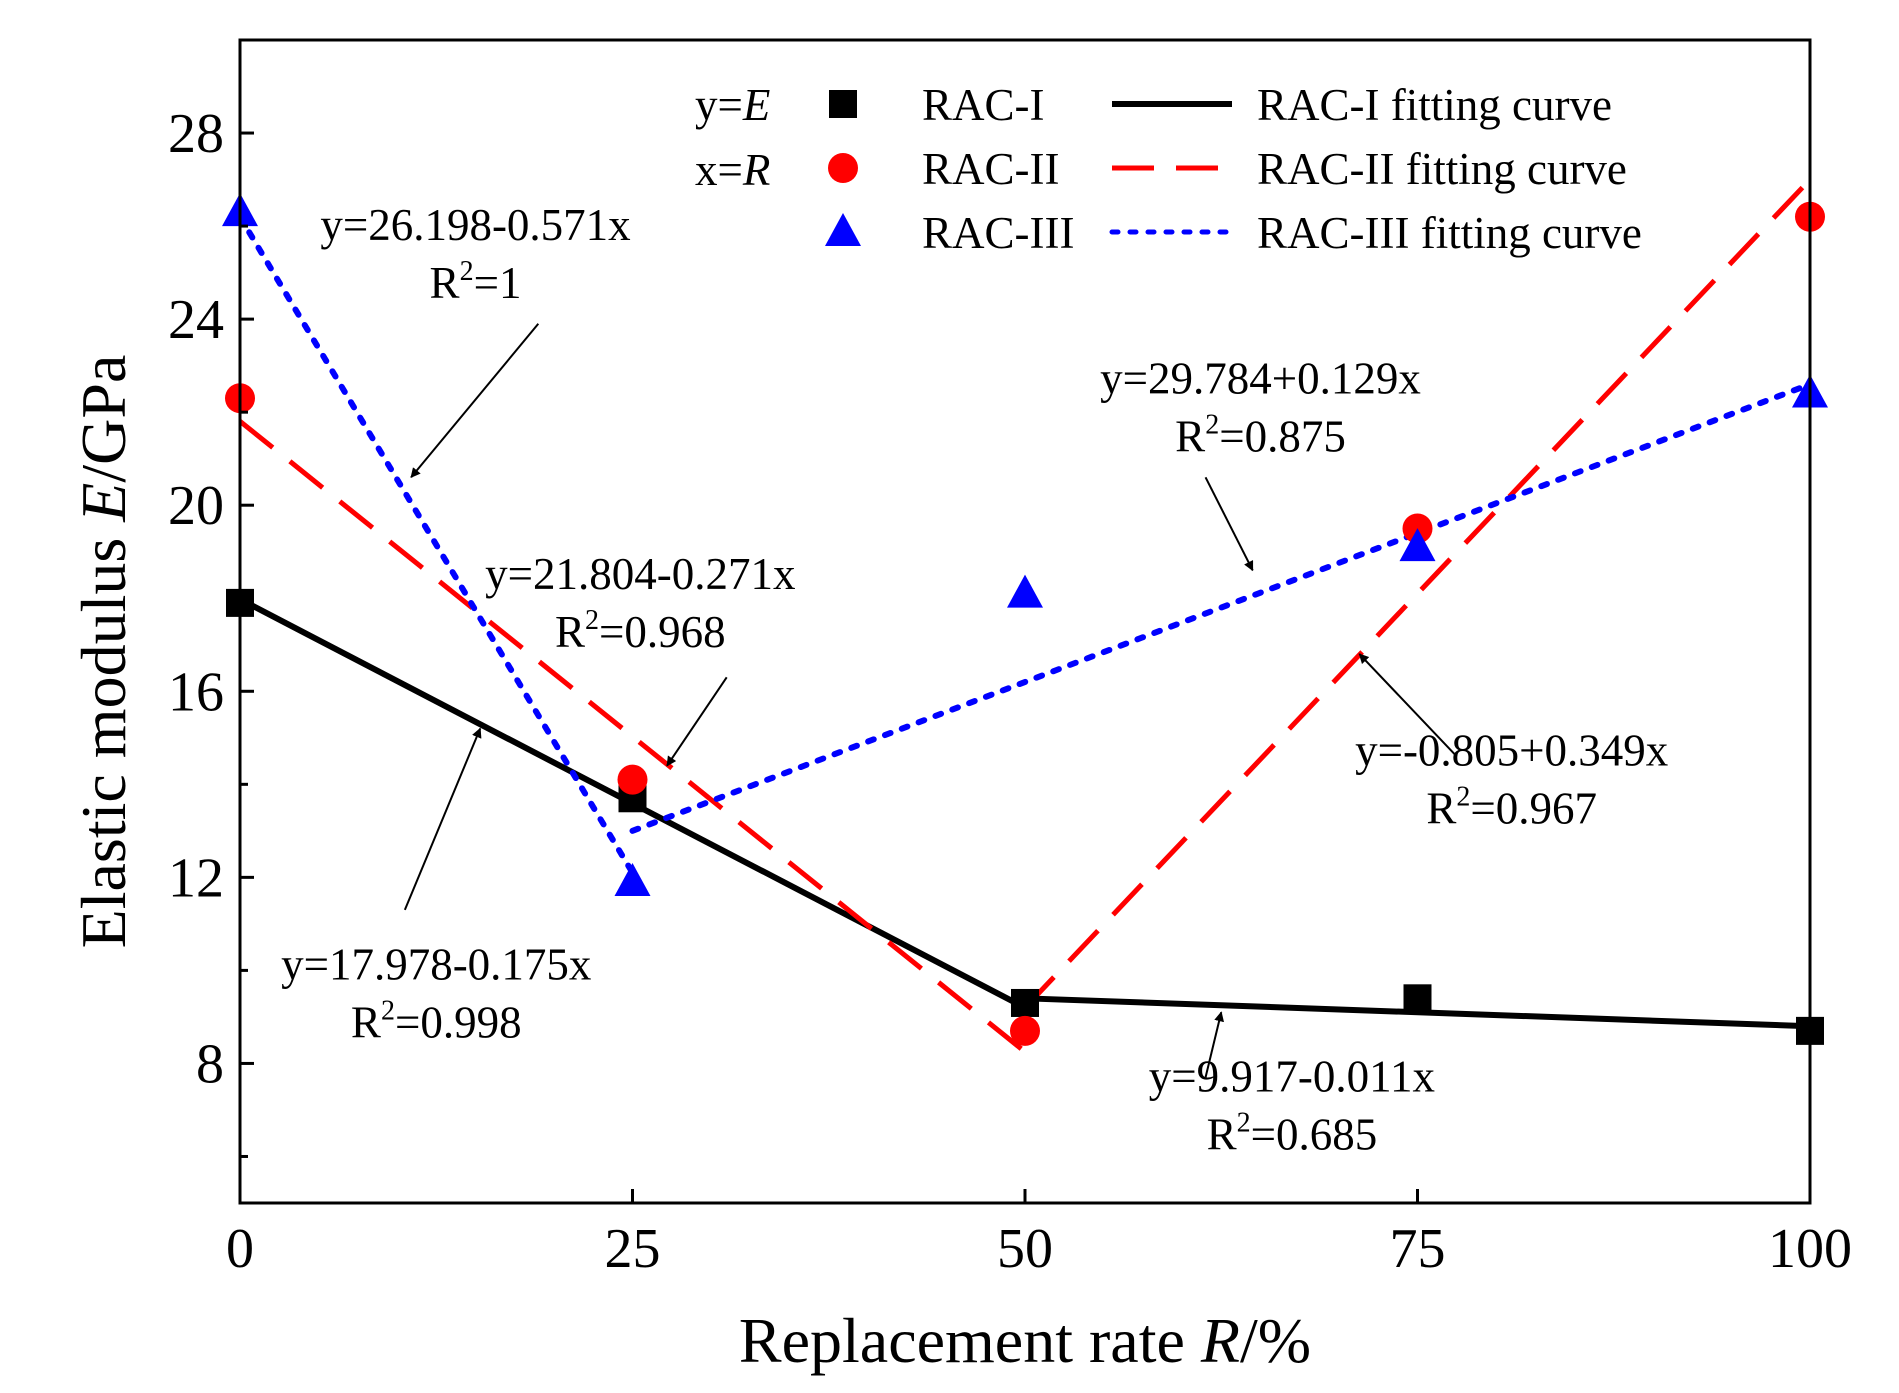 This screenshot has width=1899, height=1393. Describe the element at coordinates (1434, 105) in the screenshot. I see `legend-fit-label-rac-i: RAC-I fitting curve` at that location.